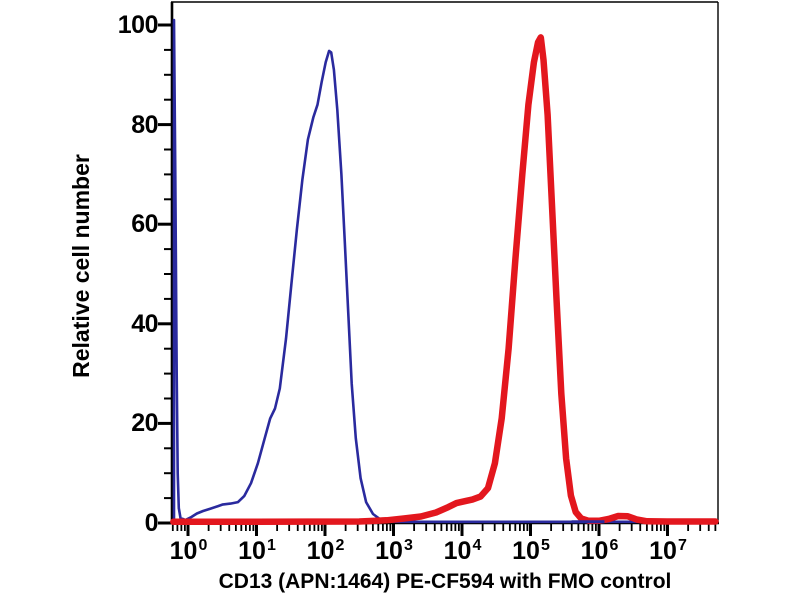  I want to click on x-tick-label-10e5: 105, so click(531, 553).